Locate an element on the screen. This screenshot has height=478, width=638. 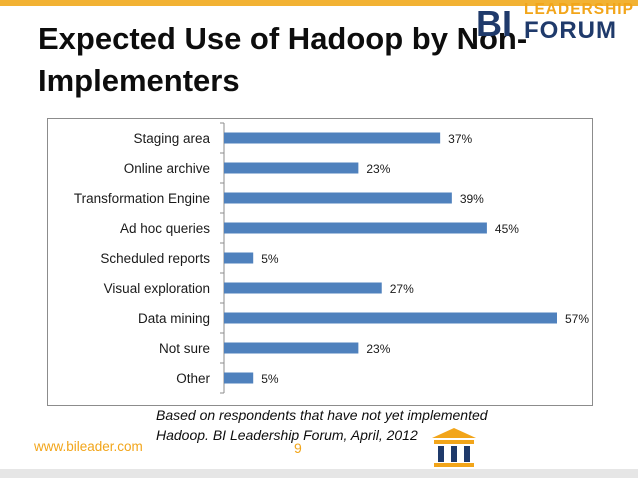
bottom-bar is located at coordinates (319, 473).